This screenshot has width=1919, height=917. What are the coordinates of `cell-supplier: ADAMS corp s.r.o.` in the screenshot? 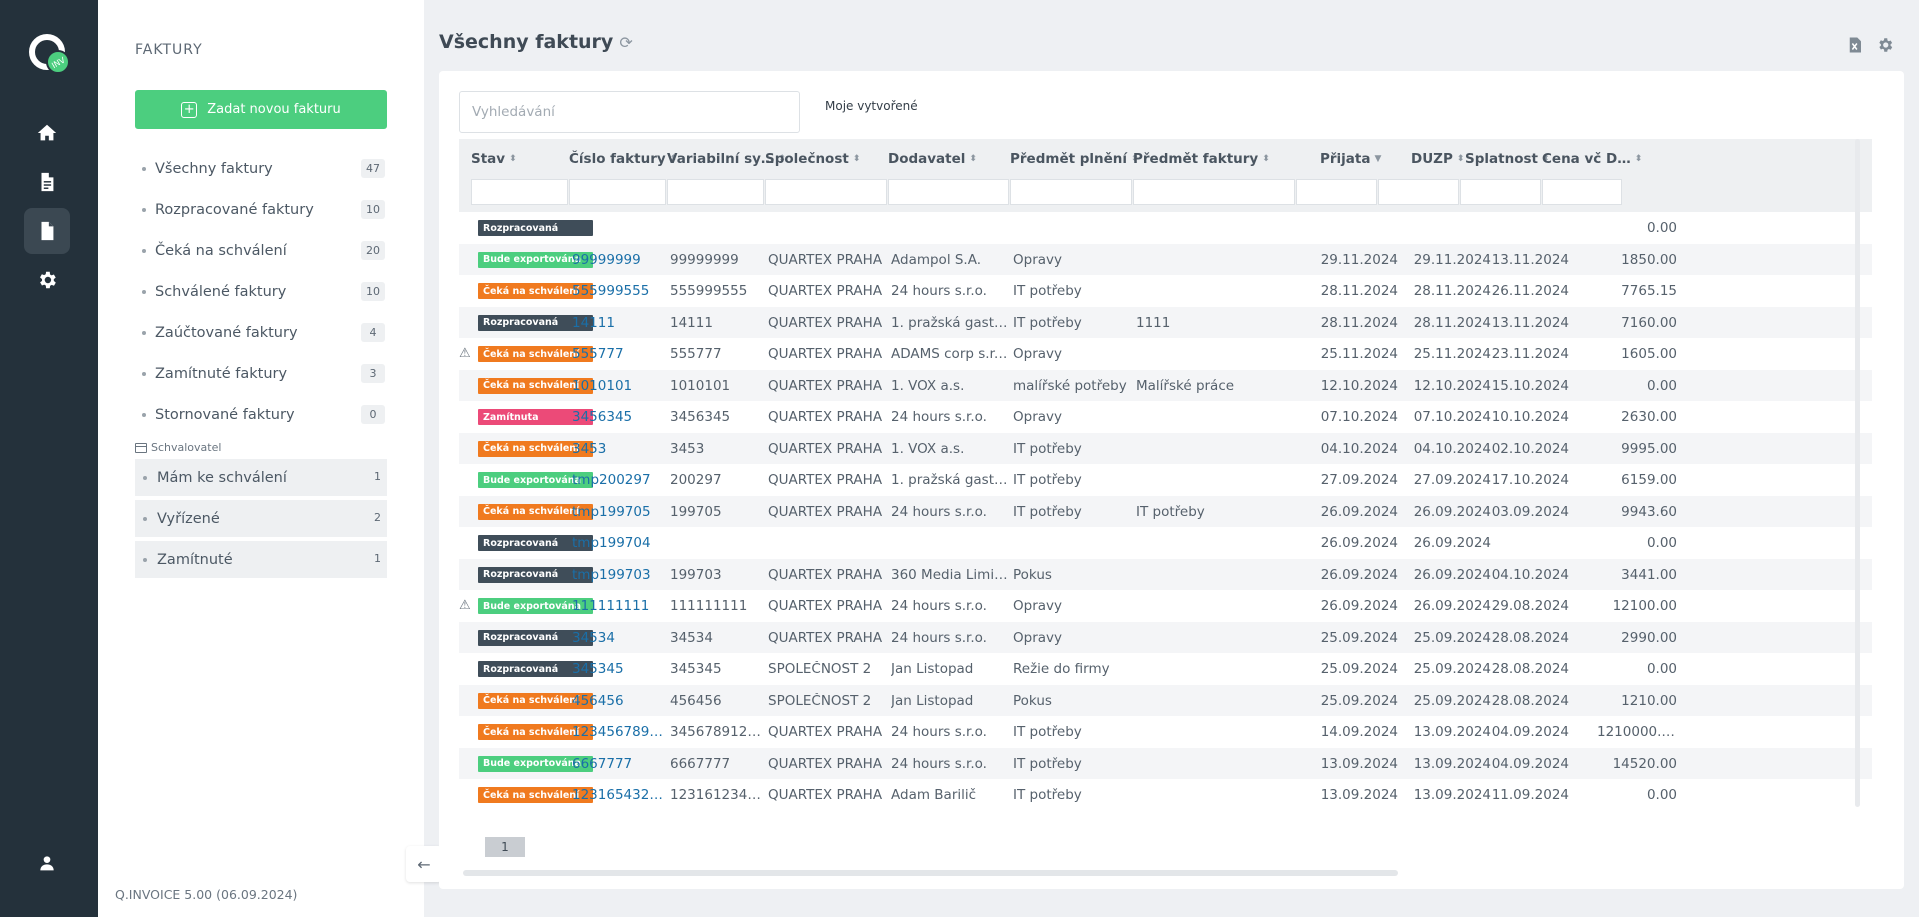 It's located at (950, 354).